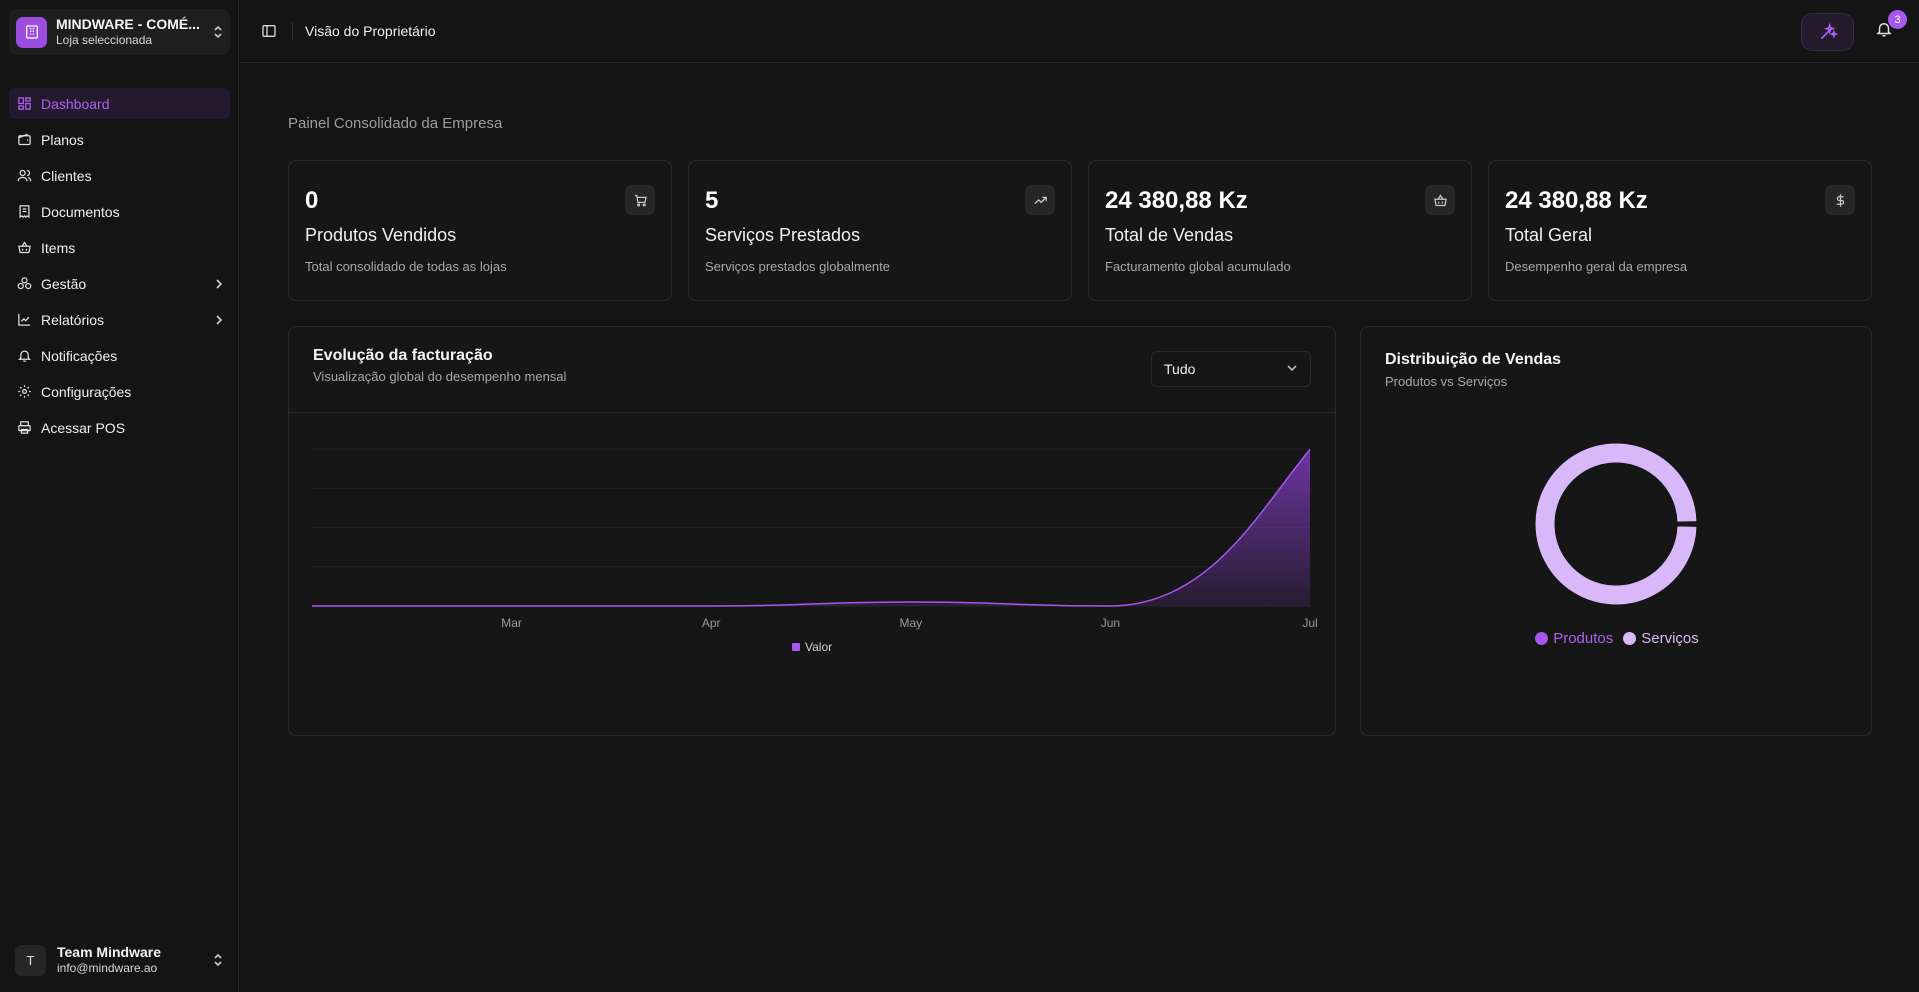 The width and height of the screenshot is (1919, 992). I want to click on sidebar-item-label: Gestão, so click(64, 283).